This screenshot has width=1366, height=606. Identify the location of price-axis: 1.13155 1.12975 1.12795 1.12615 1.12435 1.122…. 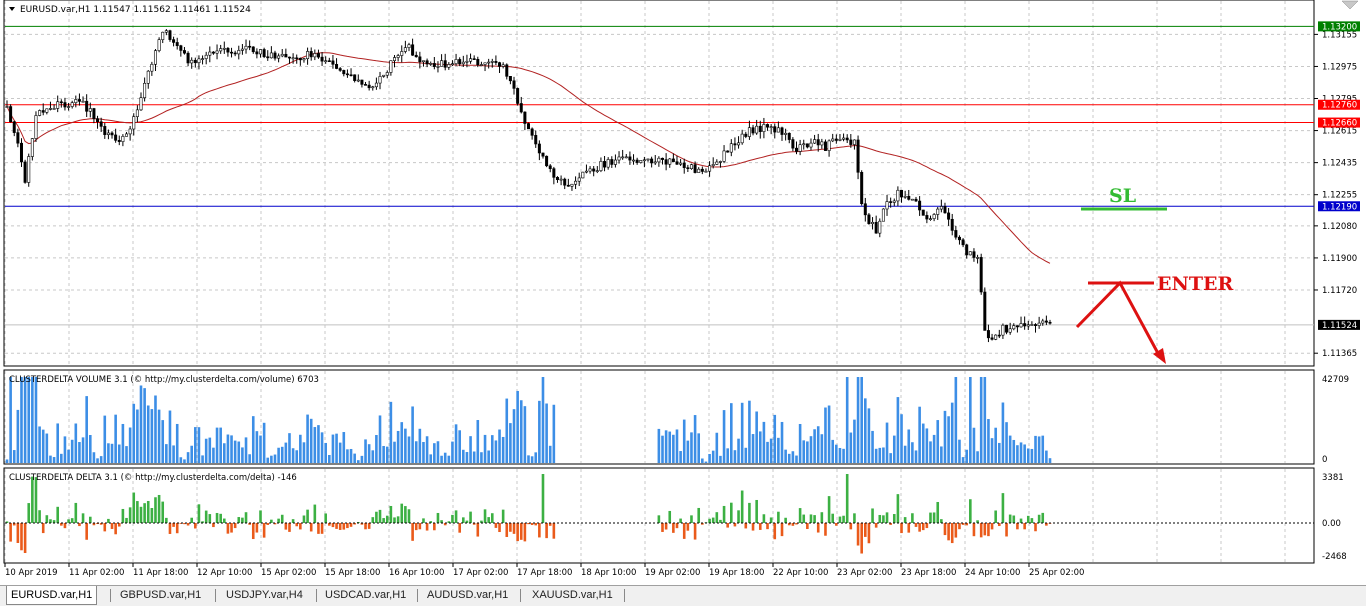
(1335, 194).